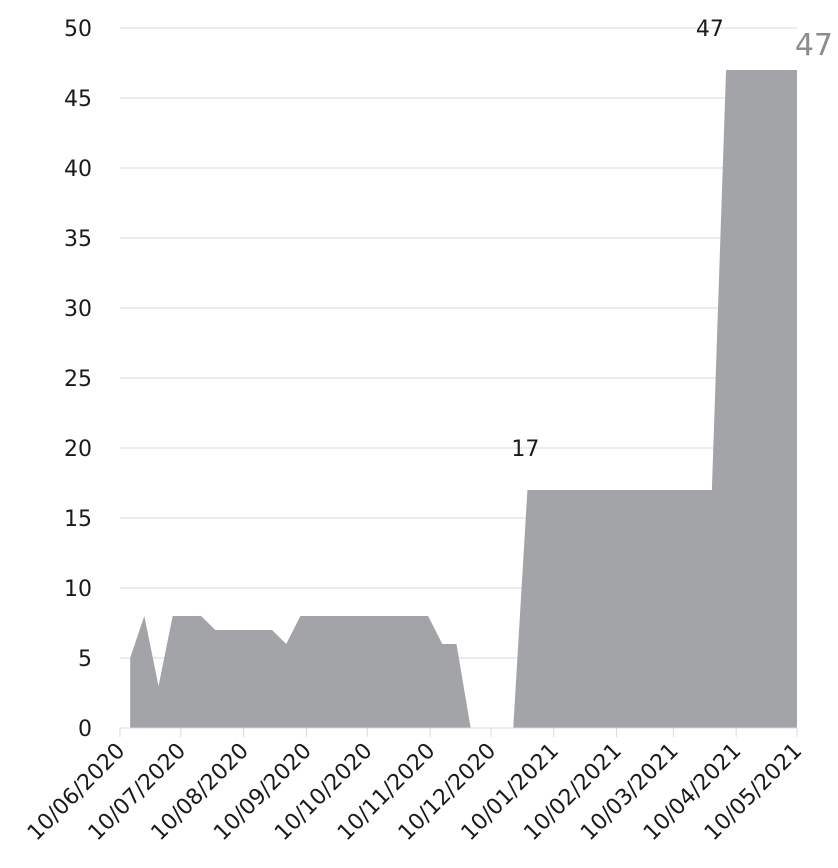  I want to click on y-tick-label: 0, so click(85, 729).